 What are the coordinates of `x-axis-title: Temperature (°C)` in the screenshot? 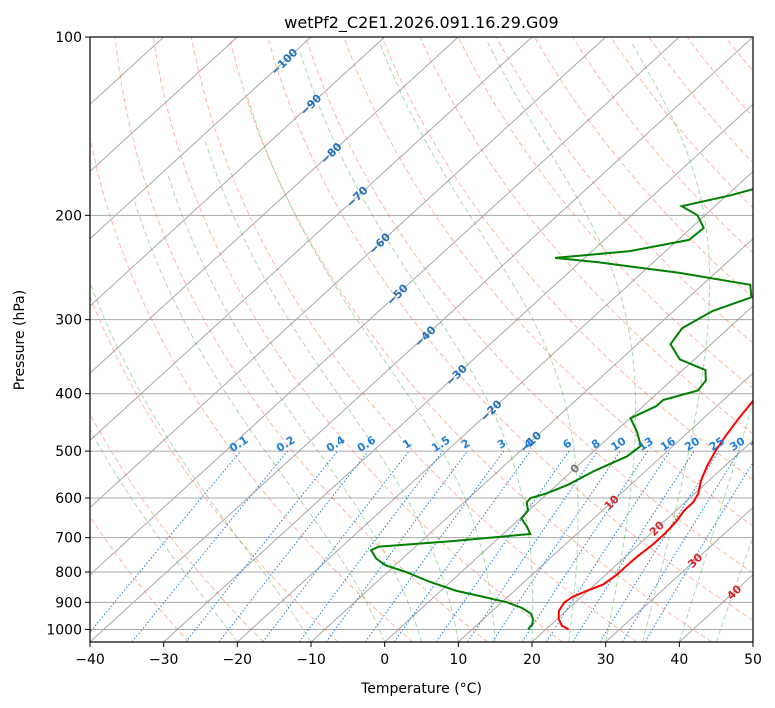 It's located at (421, 689).